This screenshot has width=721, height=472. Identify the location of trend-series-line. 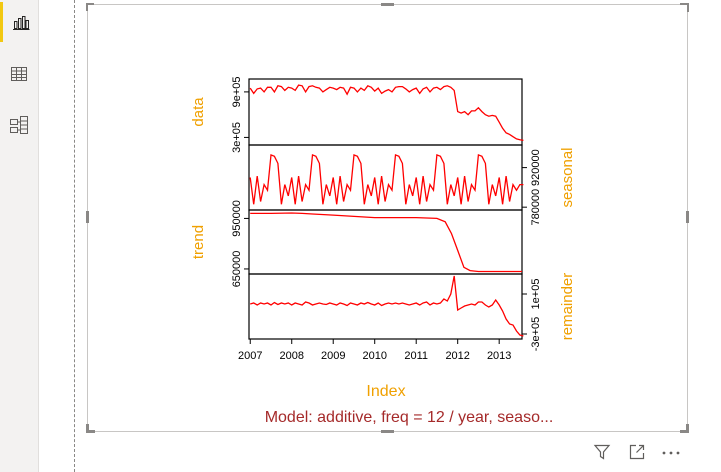
(386, 242).